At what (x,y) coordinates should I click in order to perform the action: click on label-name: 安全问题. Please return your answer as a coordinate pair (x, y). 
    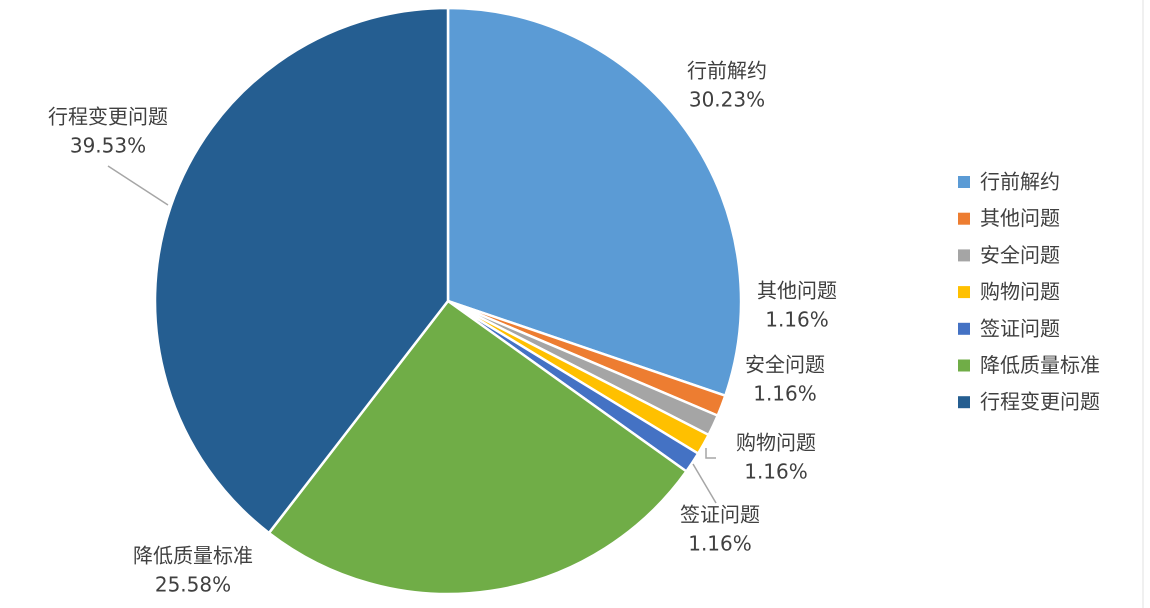
    Looking at the image, I should click on (785, 365).